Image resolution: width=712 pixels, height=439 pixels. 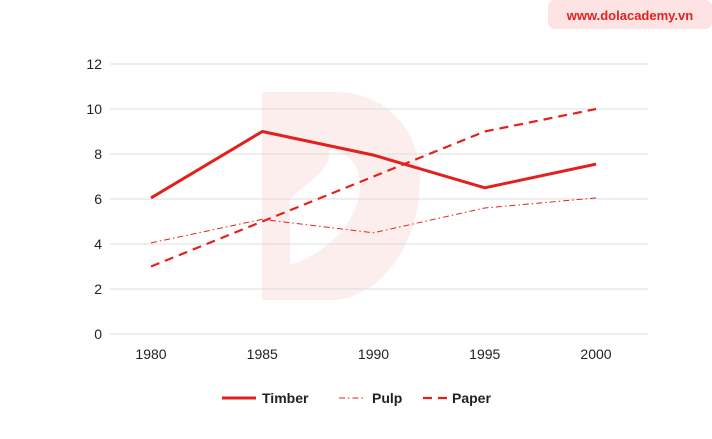 I want to click on watermark-text: www.dolacademy.vn, so click(x=629, y=15).